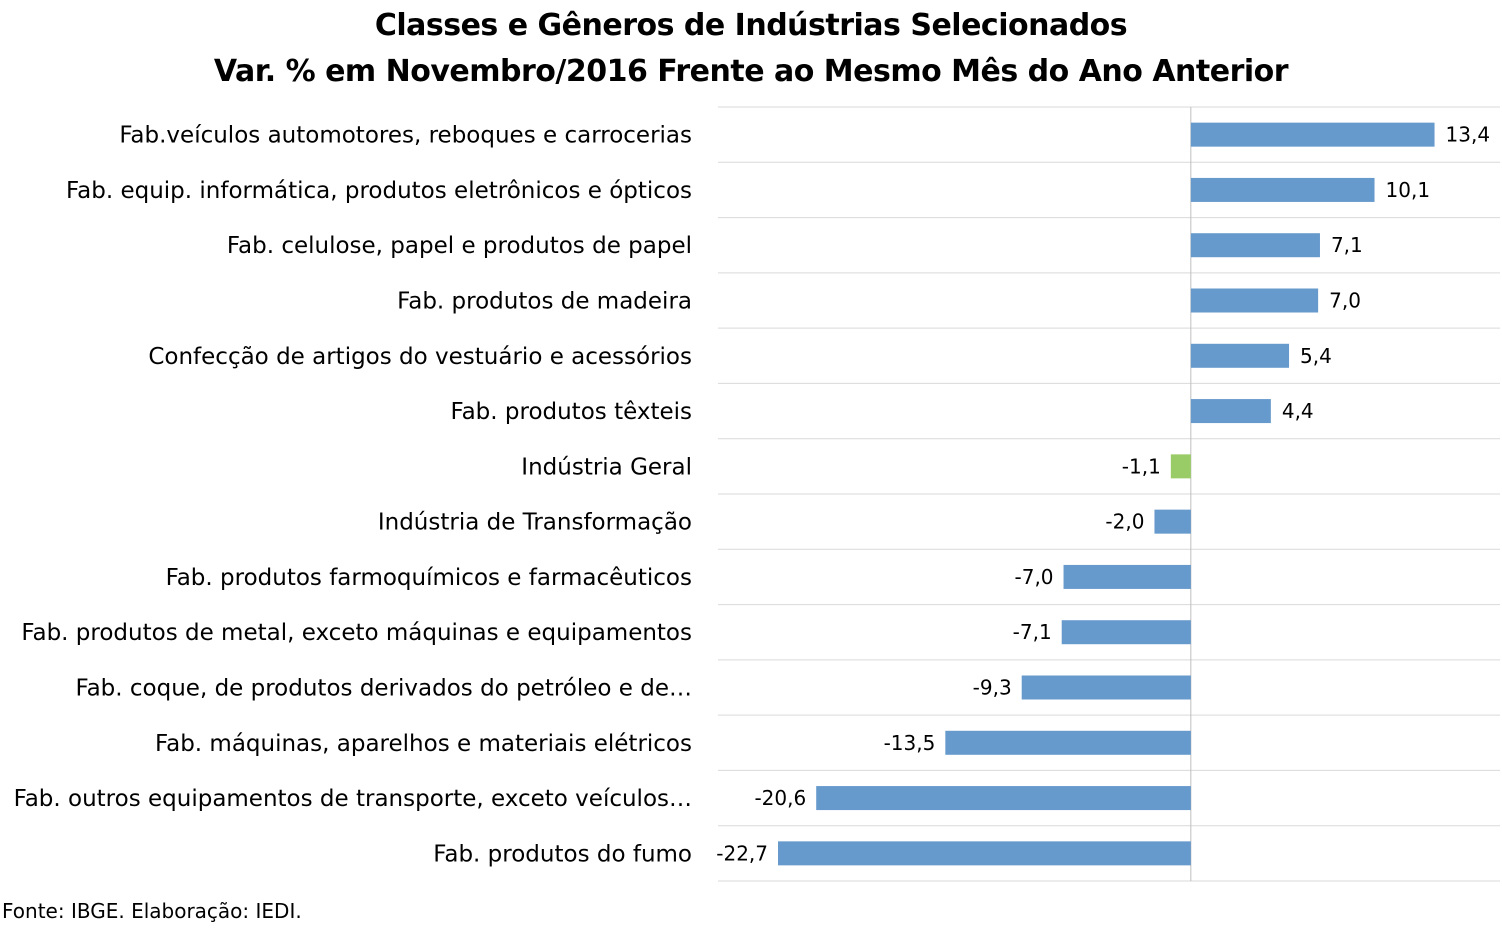 The width and height of the screenshot is (1502, 929). What do you see at coordinates (606, 467) in the screenshot?
I see `category-label: Indústria Geral` at bounding box center [606, 467].